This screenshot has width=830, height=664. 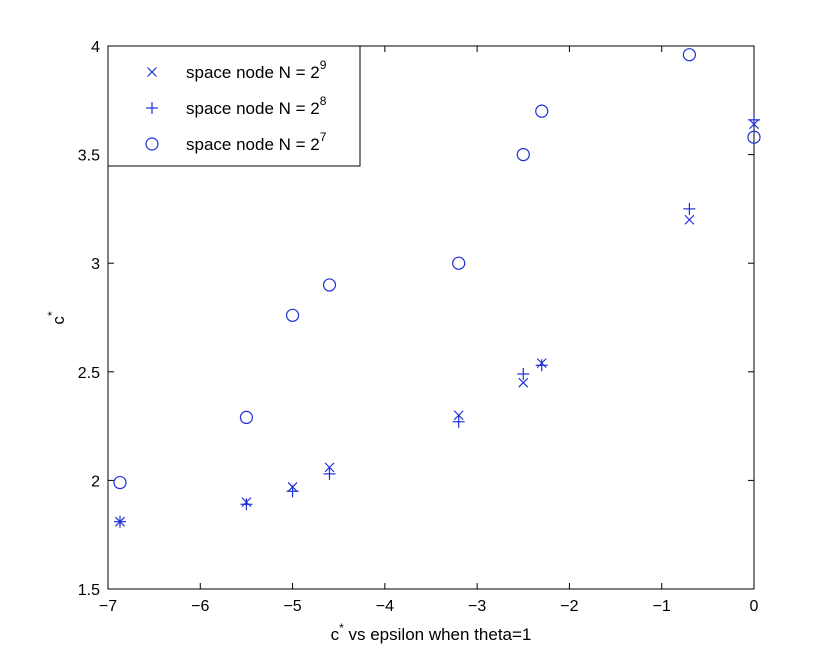 I want to click on legend-entry-exponent: 8, so click(x=323, y=101).